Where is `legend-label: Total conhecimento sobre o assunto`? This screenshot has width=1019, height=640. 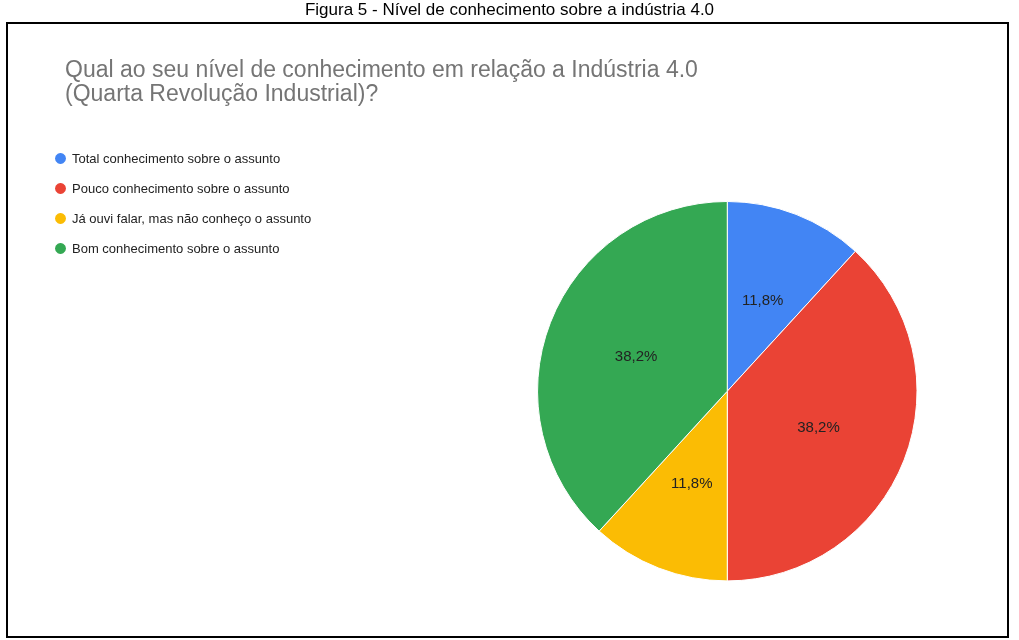
legend-label: Total conhecimento sobre o assunto is located at coordinates (176, 158).